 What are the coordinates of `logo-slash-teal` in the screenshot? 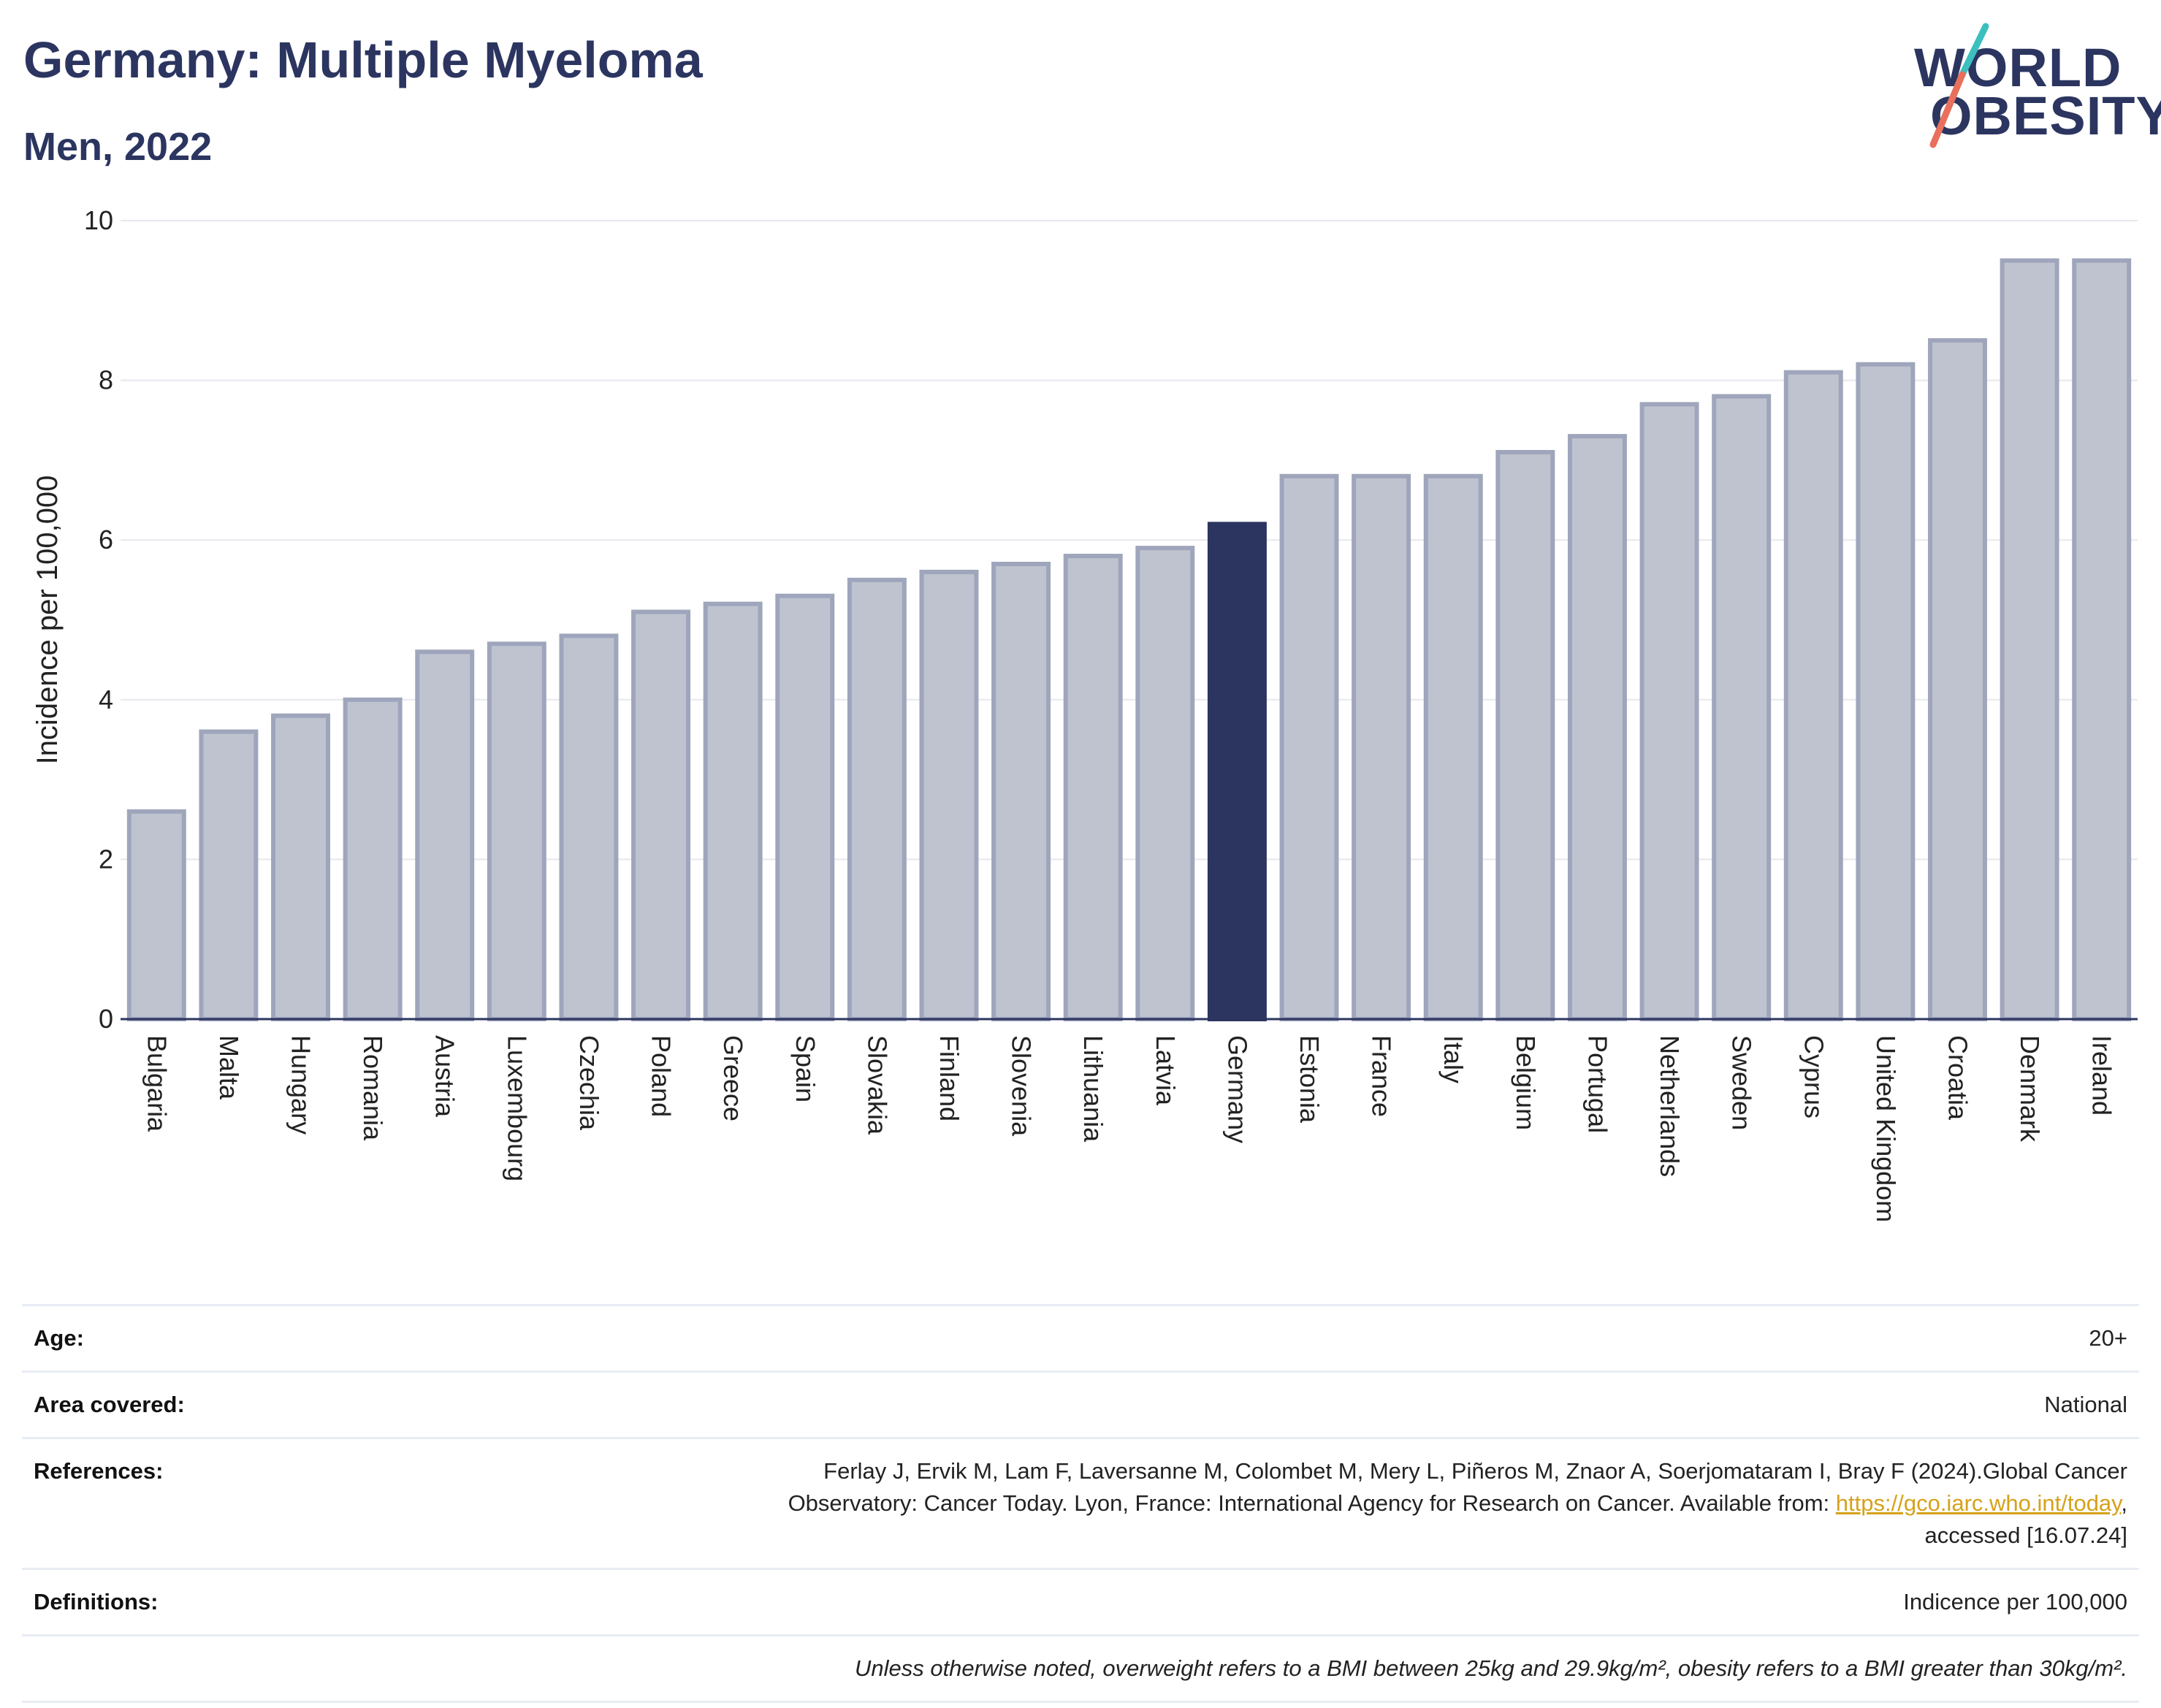 It's located at (1974, 50).